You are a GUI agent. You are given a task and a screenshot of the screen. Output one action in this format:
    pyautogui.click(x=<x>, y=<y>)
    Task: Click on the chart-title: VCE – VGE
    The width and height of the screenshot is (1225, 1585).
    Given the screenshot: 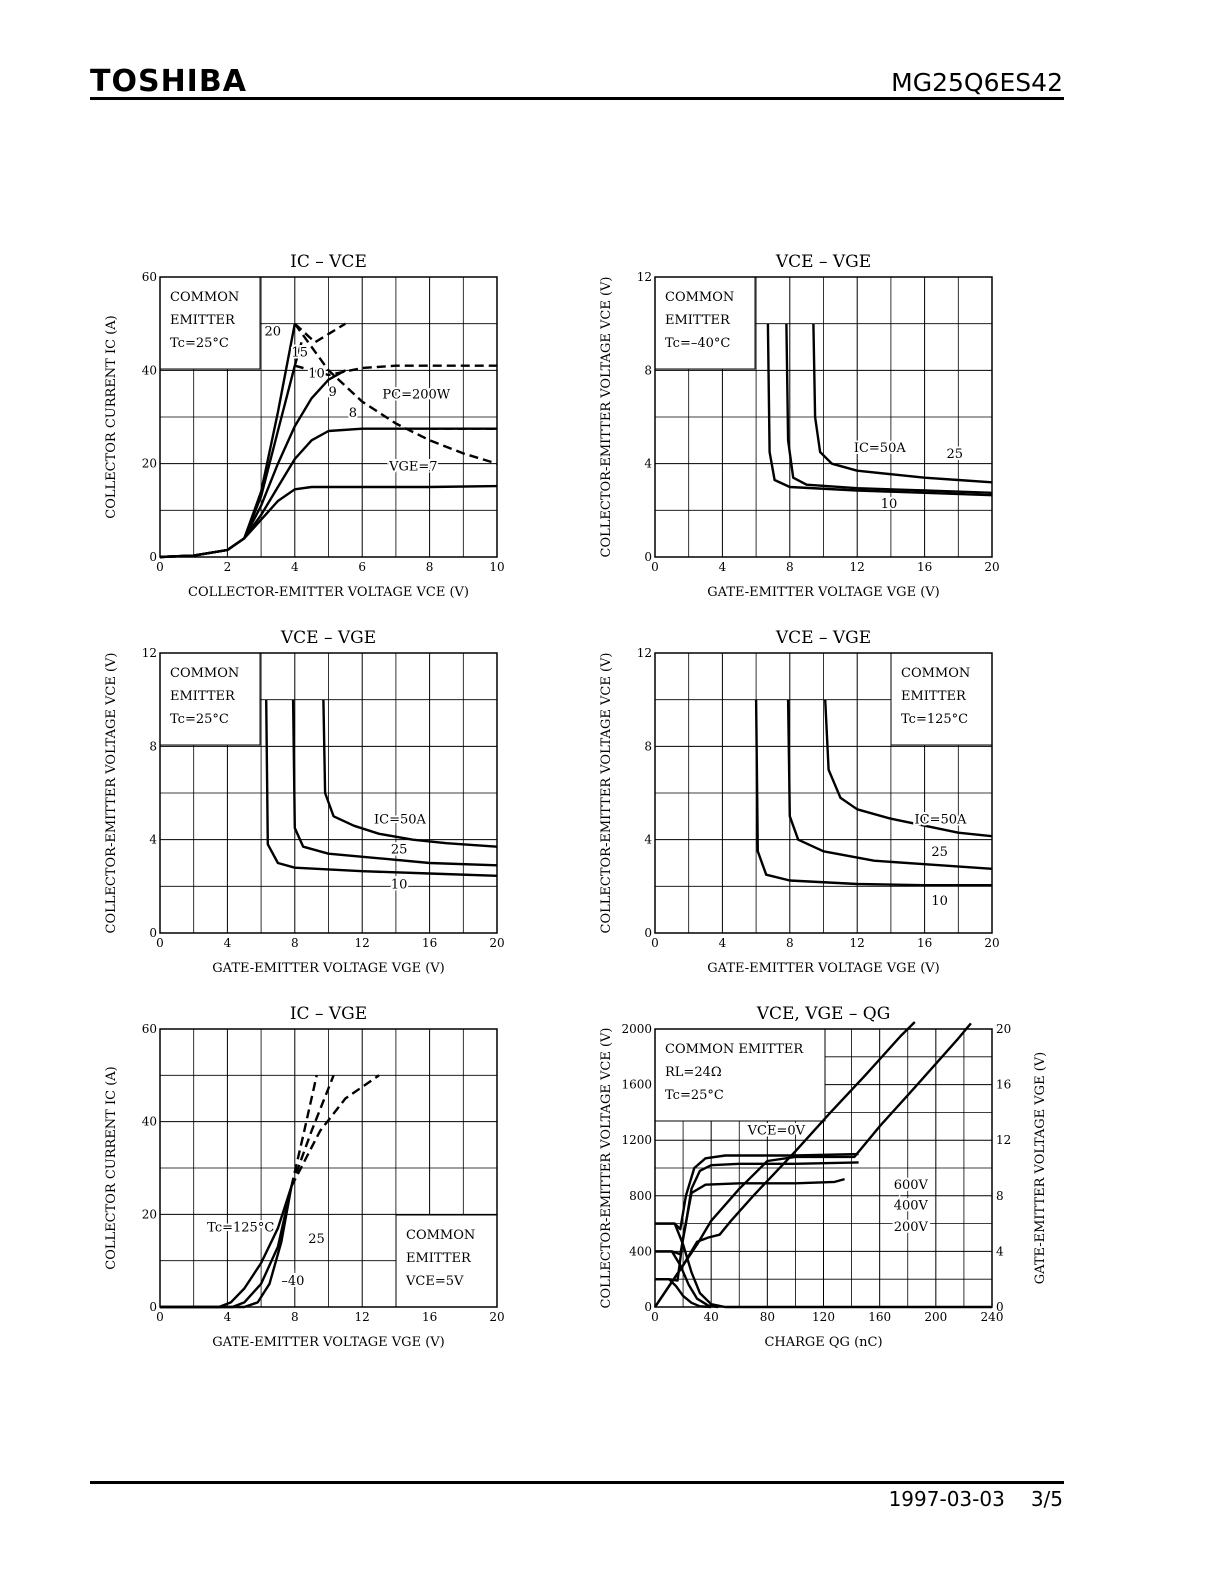 What is the action you would take?
    pyautogui.click(x=823, y=262)
    